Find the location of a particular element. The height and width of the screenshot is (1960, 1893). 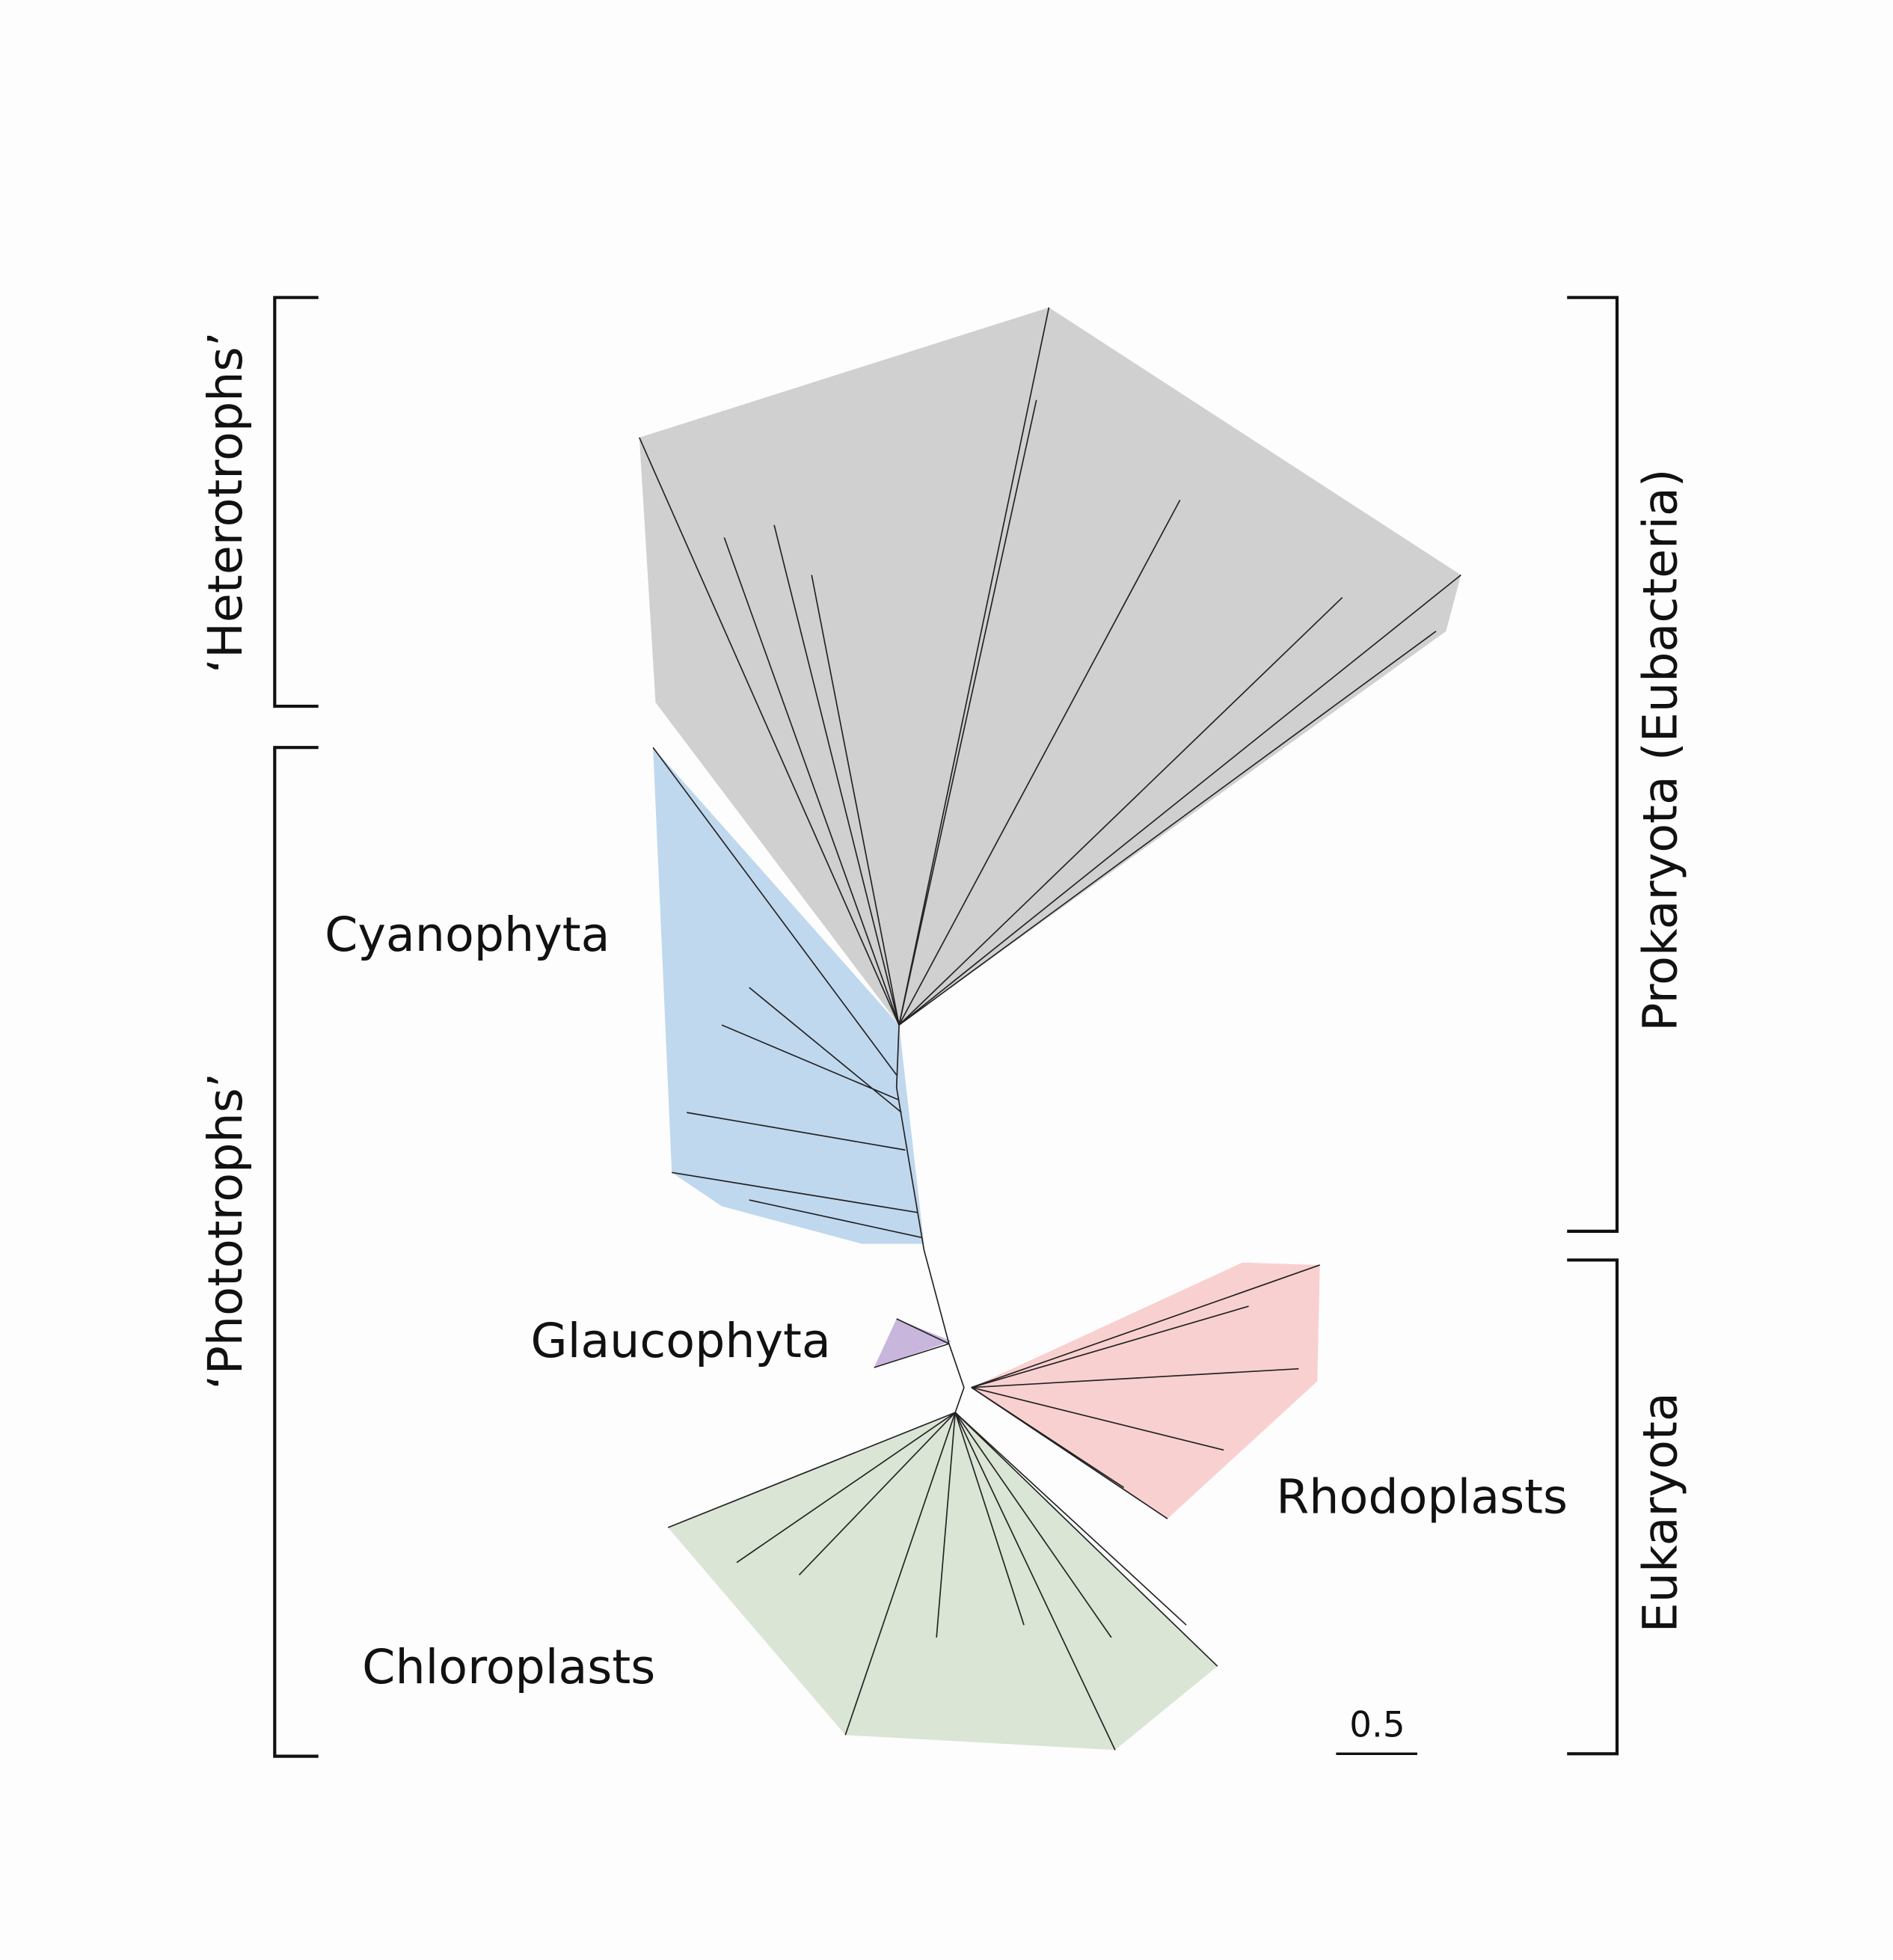

clade-label: Cyanophyta is located at coordinates (467, 935).